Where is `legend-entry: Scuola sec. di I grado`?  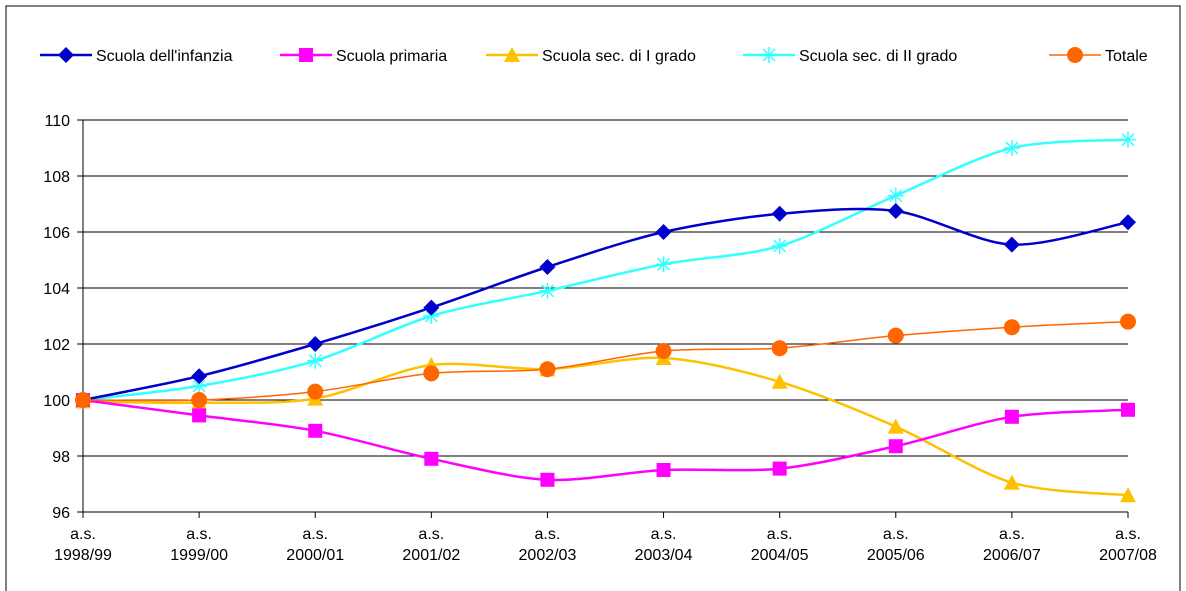
legend-entry: Scuola sec. di I grado is located at coordinates (591, 56).